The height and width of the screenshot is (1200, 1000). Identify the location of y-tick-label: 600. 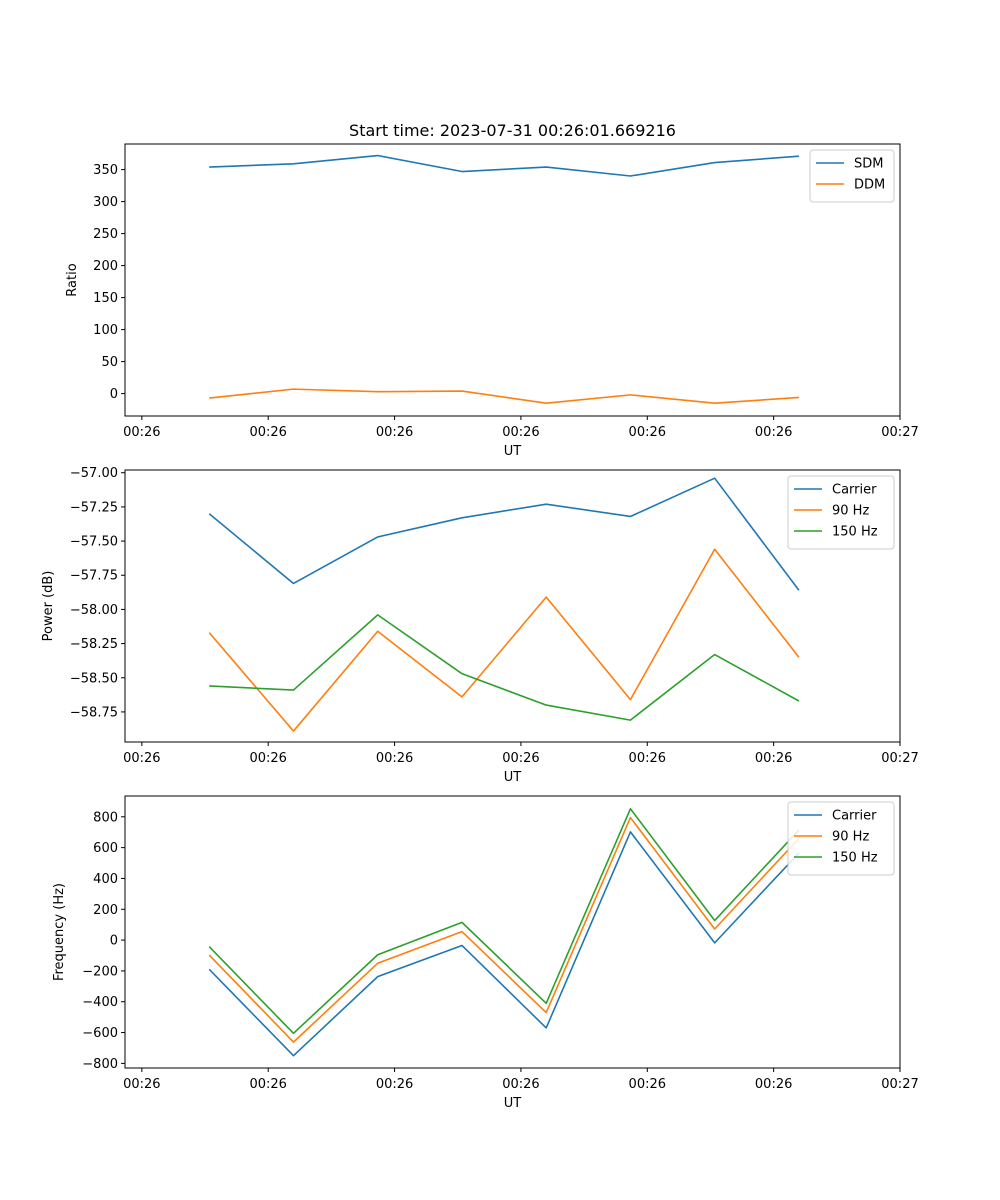
(105, 848).